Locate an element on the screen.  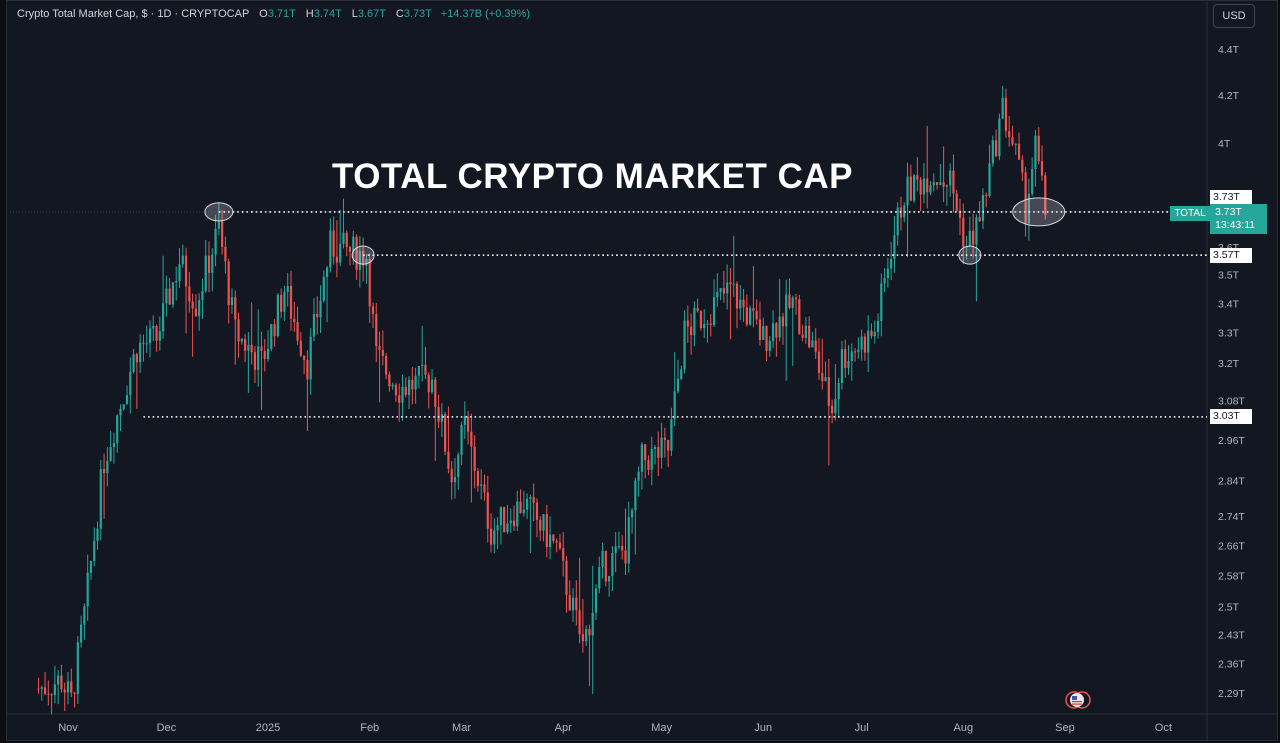
open-label: O is located at coordinates (263, 14).